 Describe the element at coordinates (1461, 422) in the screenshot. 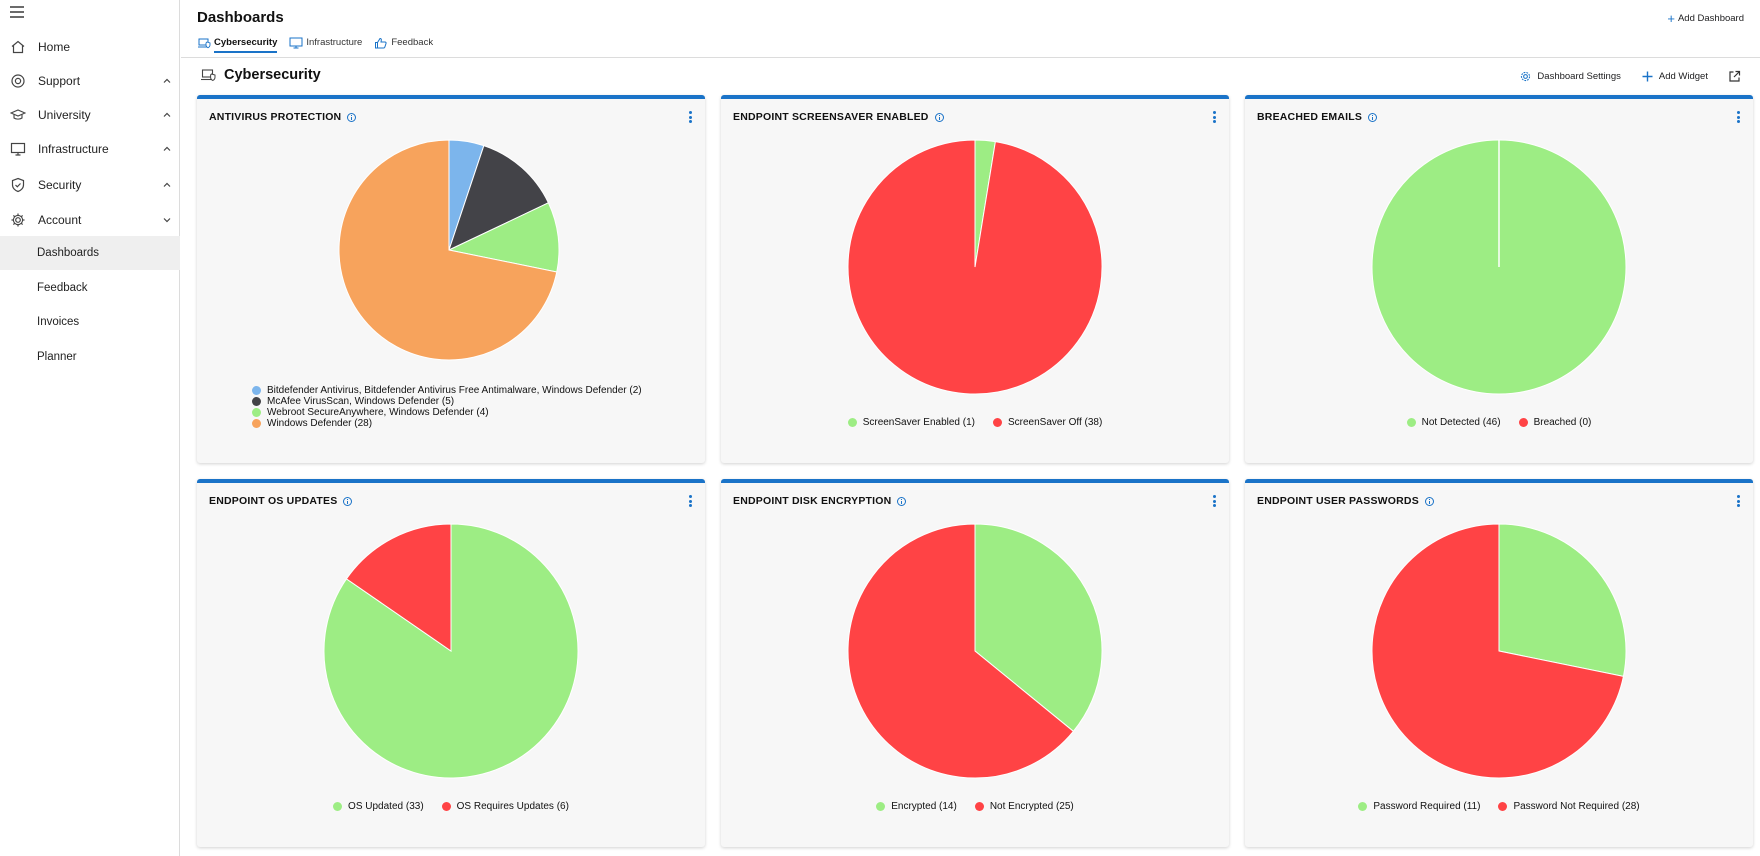

I see `legend-label: Not Detected (46)` at that location.